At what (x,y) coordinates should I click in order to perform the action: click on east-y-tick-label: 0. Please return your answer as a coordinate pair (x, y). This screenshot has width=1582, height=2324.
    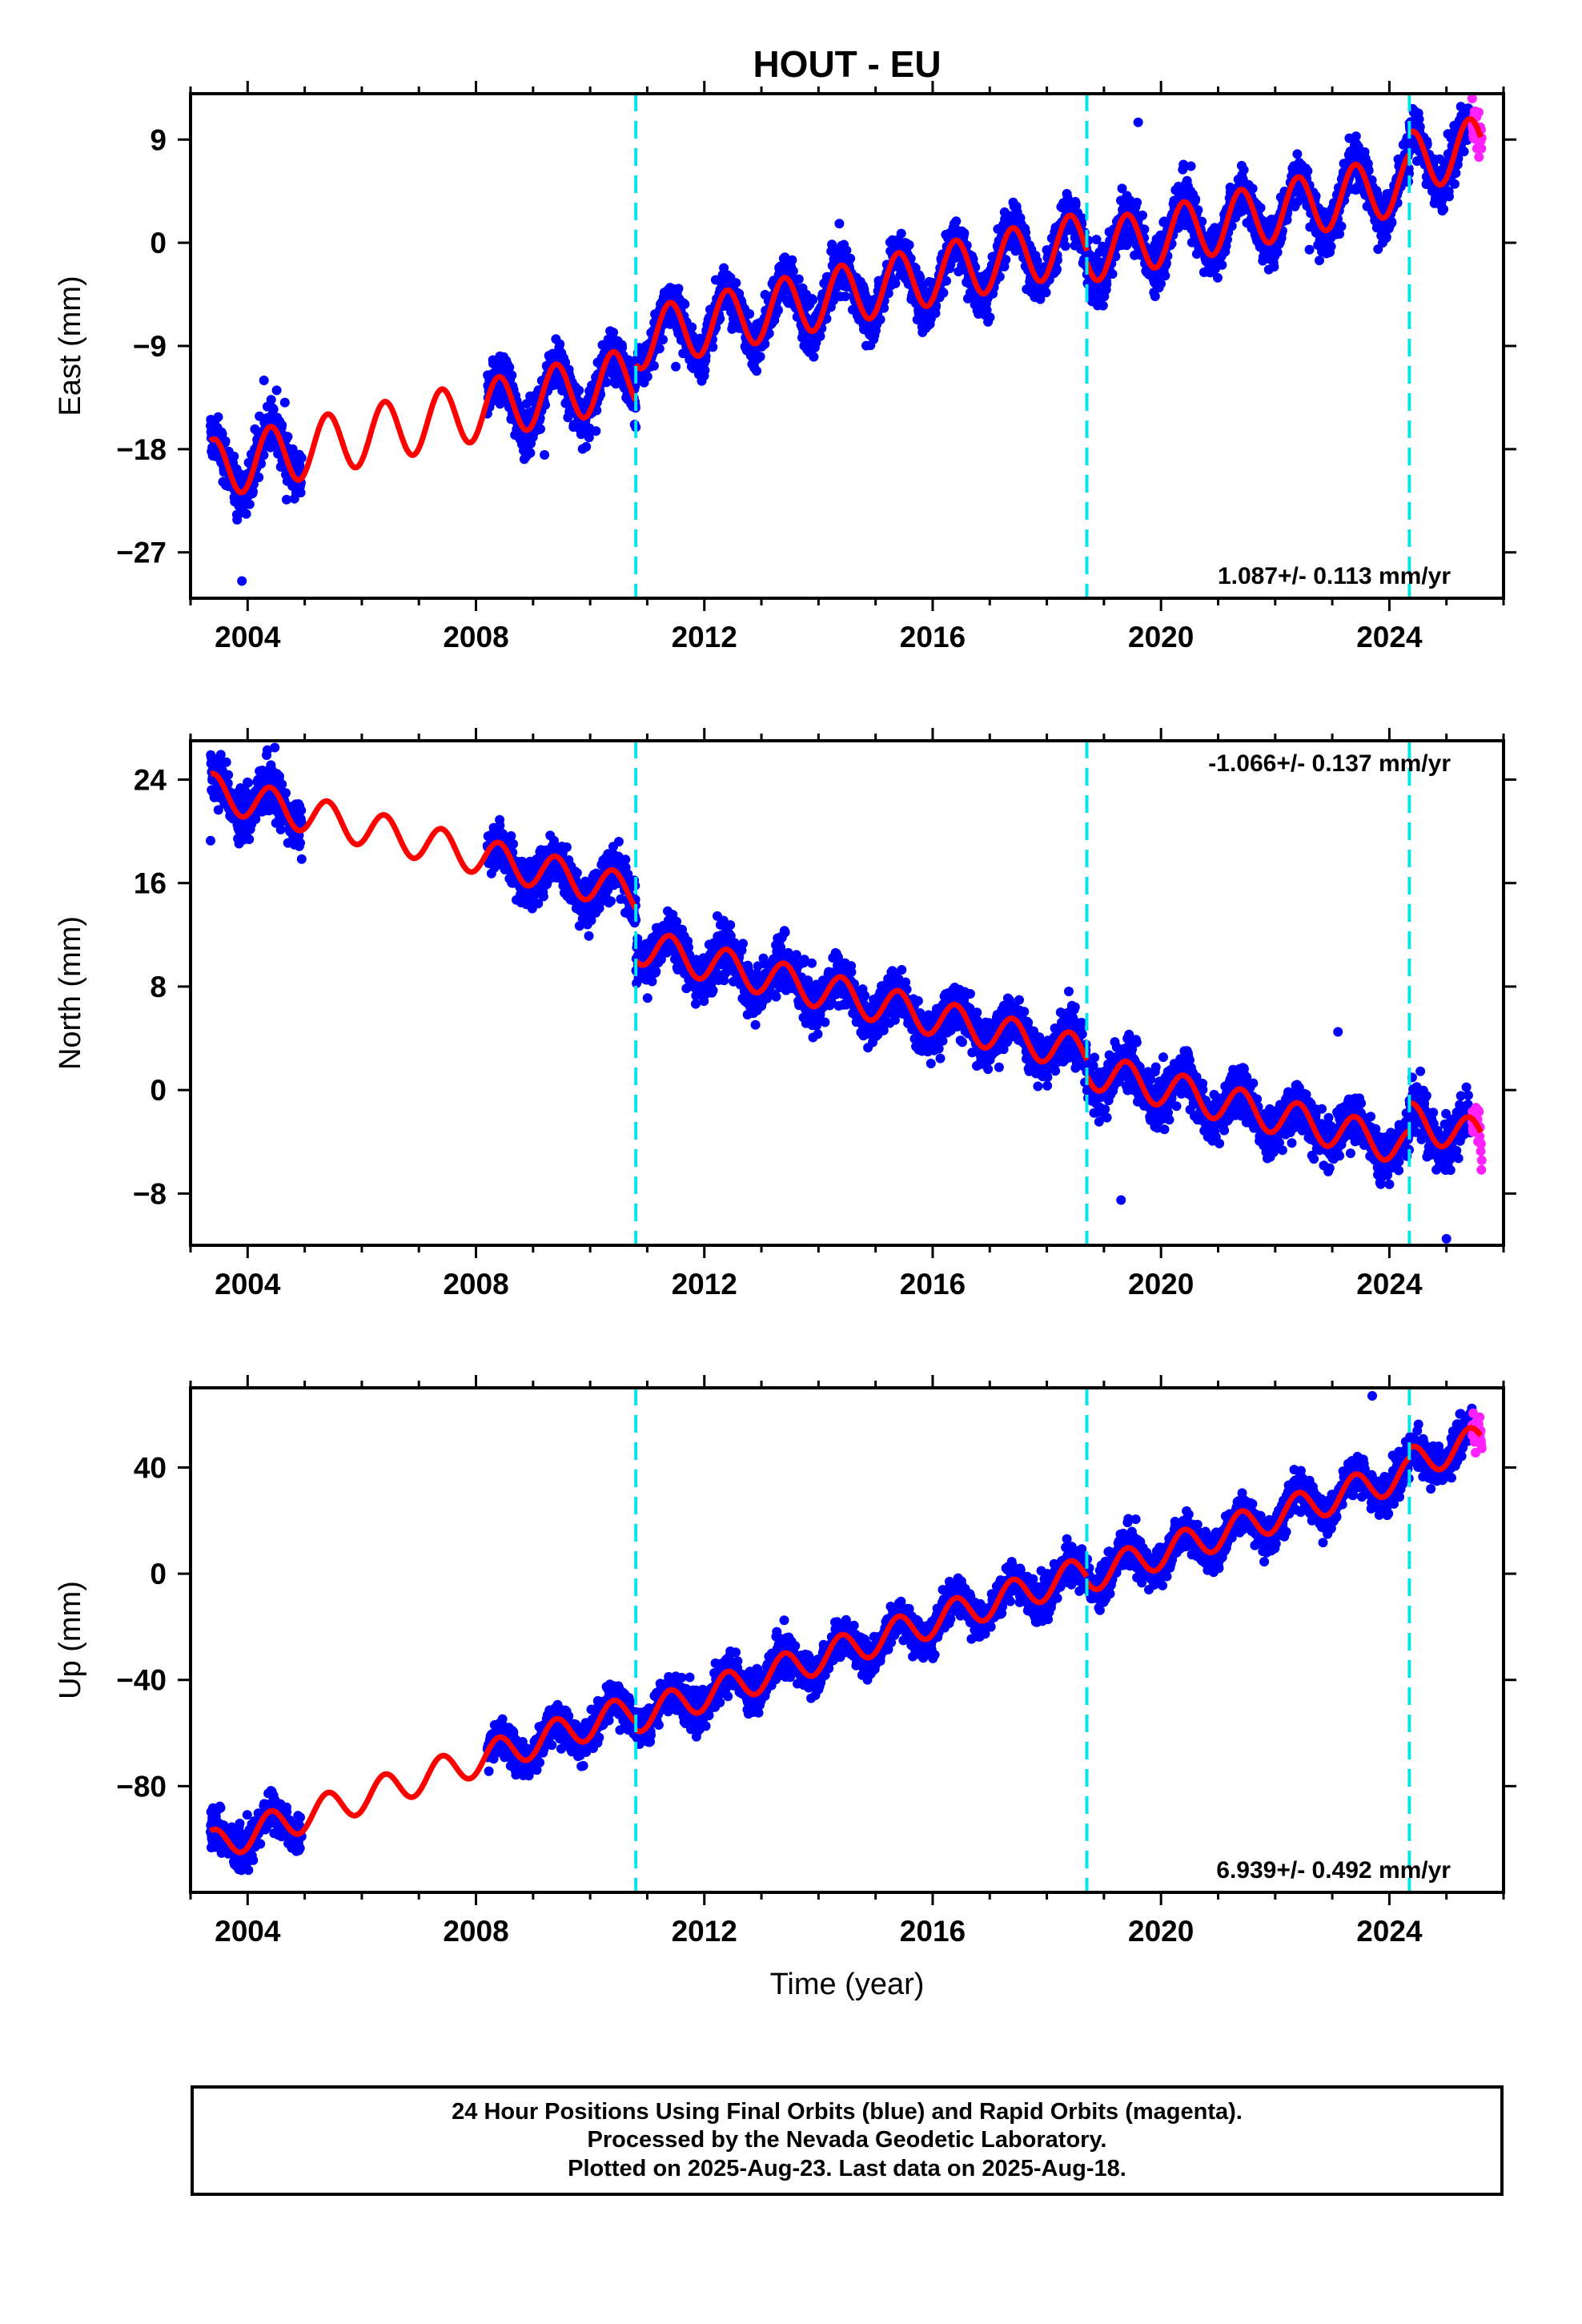
    Looking at the image, I should click on (158, 243).